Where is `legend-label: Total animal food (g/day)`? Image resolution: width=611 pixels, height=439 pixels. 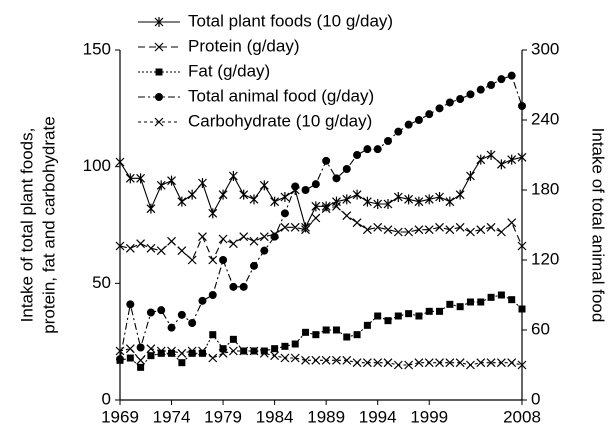
legend-label: Total animal food (g/day) is located at coordinates (281, 95).